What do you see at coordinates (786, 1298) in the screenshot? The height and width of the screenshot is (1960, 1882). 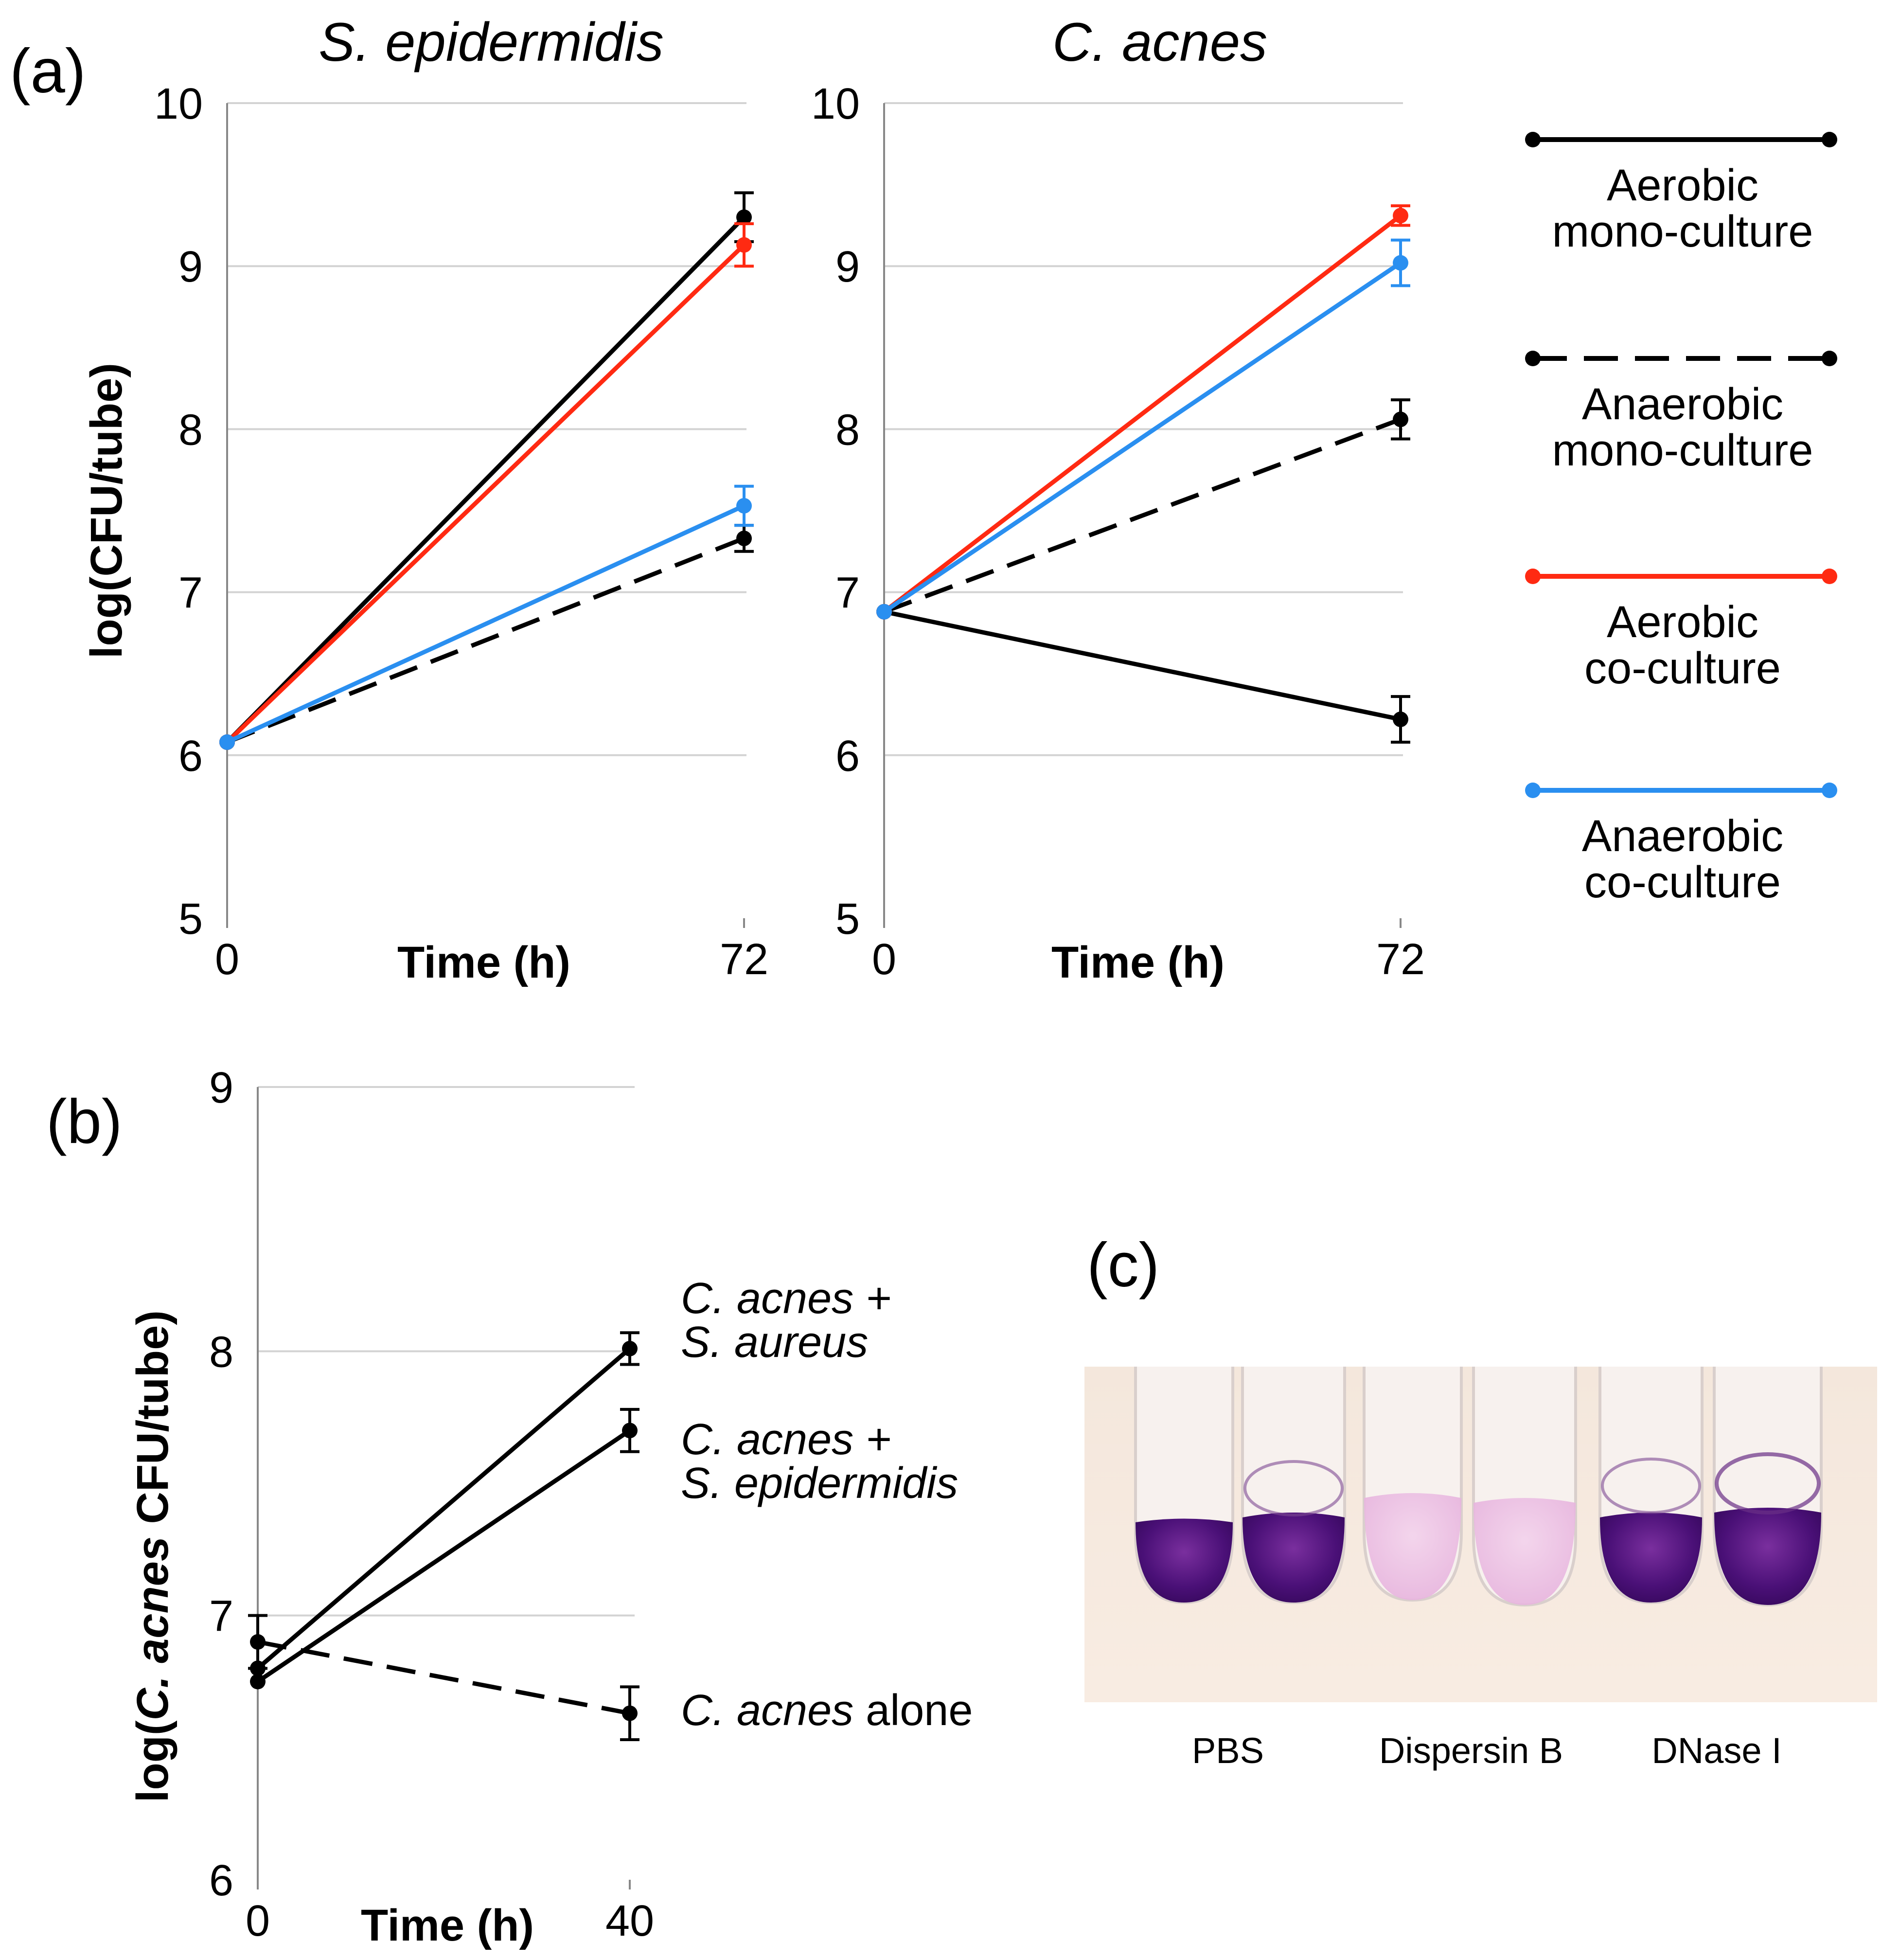 I see `series-label-s-aureus: C. acnes +` at bounding box center [786, 1298].